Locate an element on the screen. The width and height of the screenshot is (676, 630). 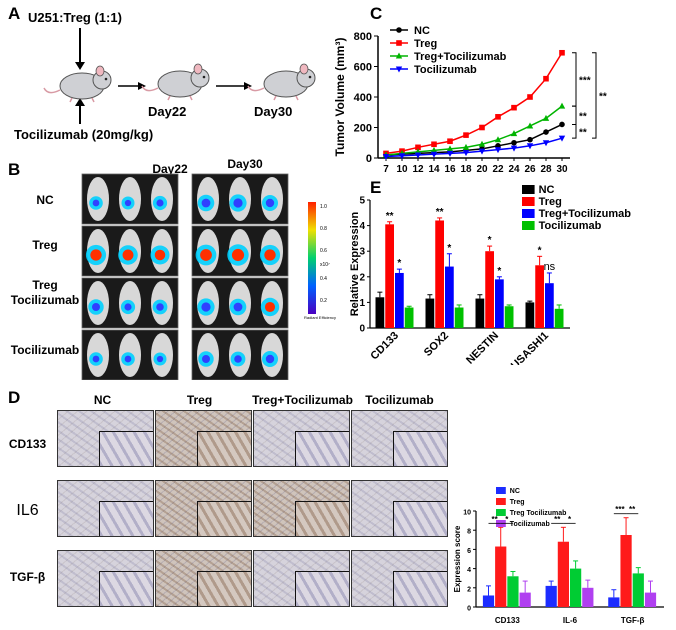
x-tick-label-musashi1: MUSASHI1 is located at coordinates (526, 347).